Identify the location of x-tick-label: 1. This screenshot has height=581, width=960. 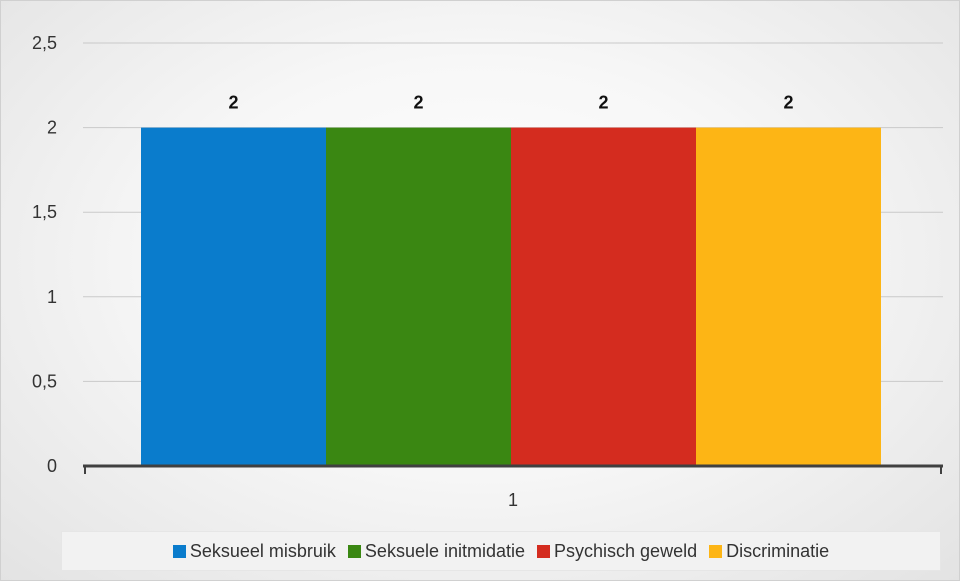
(513, 500).